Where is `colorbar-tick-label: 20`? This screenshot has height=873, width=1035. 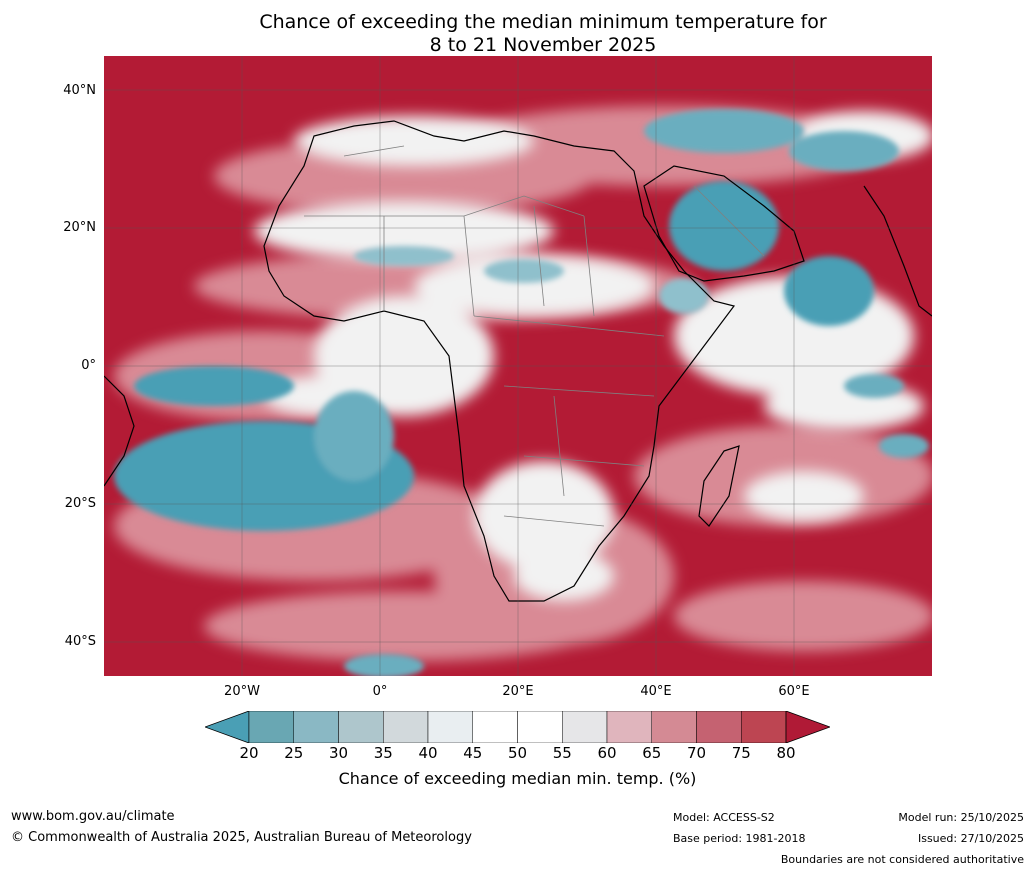 colorbar-tick-label: 20 is located at coordinates (249, 753).